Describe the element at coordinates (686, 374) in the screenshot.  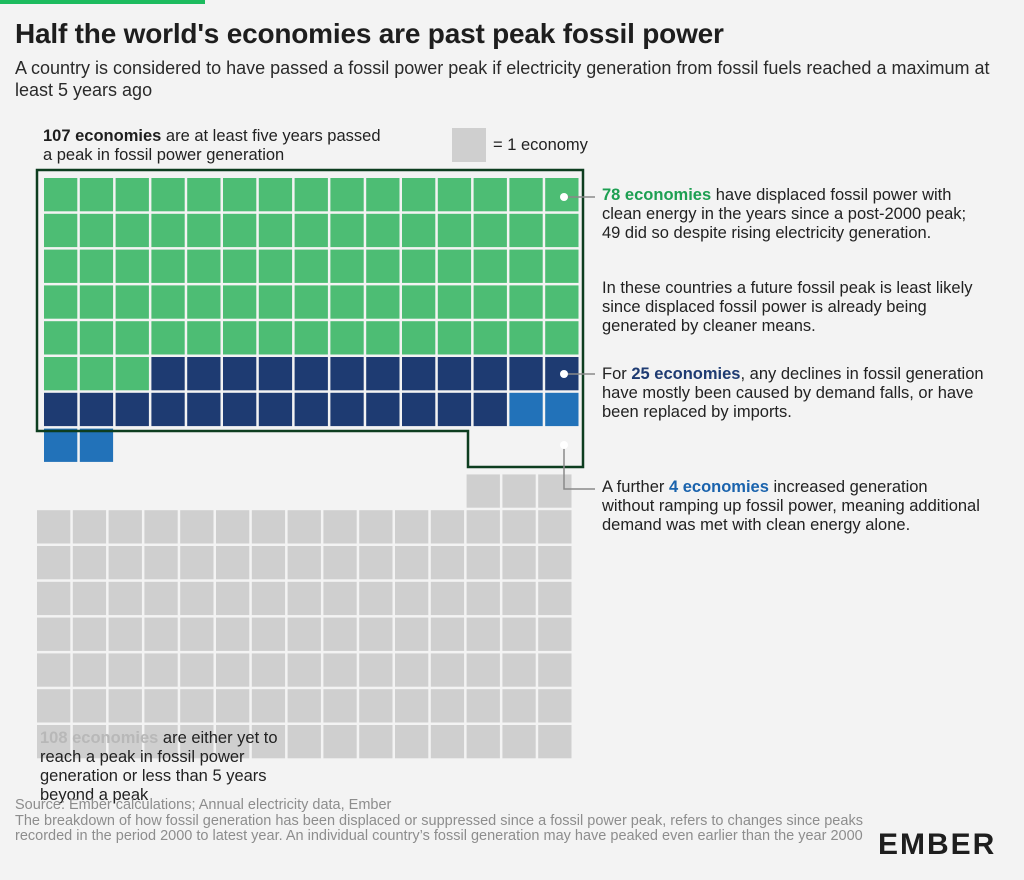
I see `annotation-declines-count: 25 economies` at that location.